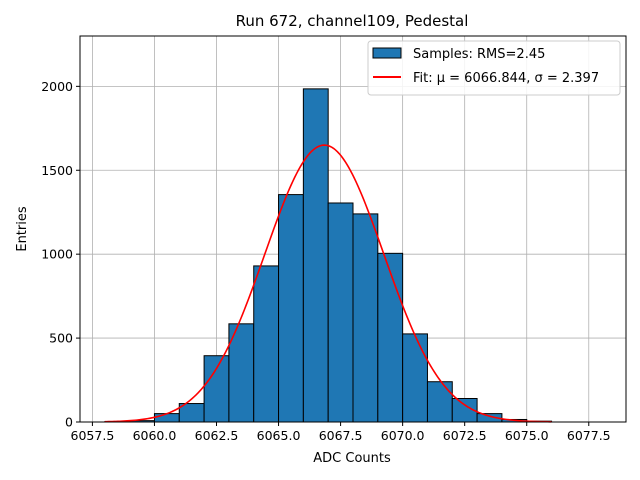  What do you see at coordinates (217, 435) in the screenshot?
I see `x-tick-label: 6062.5` at bounding box center [217, 435].